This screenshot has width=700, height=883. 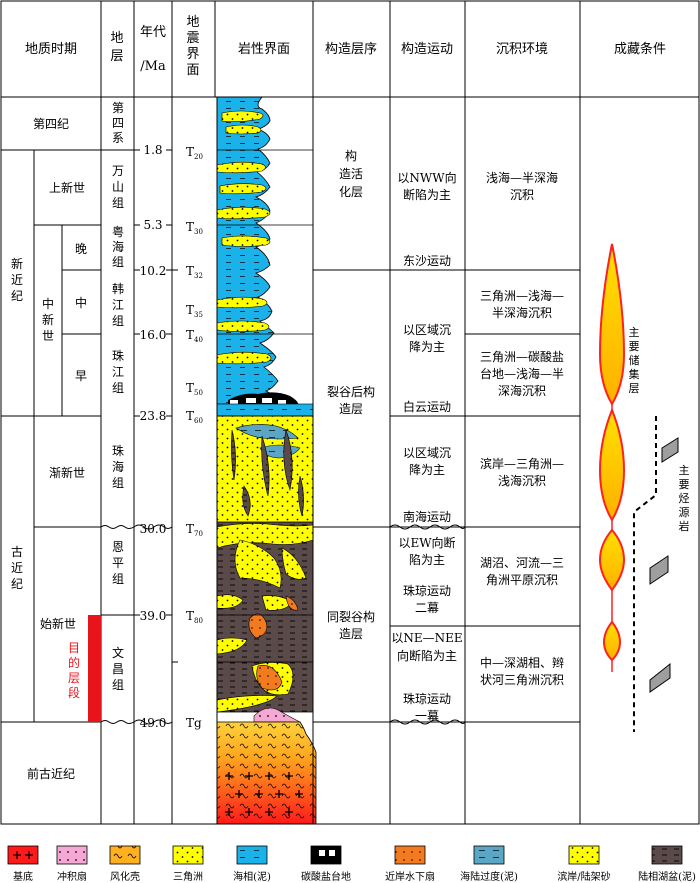 What do you see at coordinates (427, 608) in the screenshot?
I see `tectonic-zhuqiong2-2: 二幕` at bounding box center [427, 608].